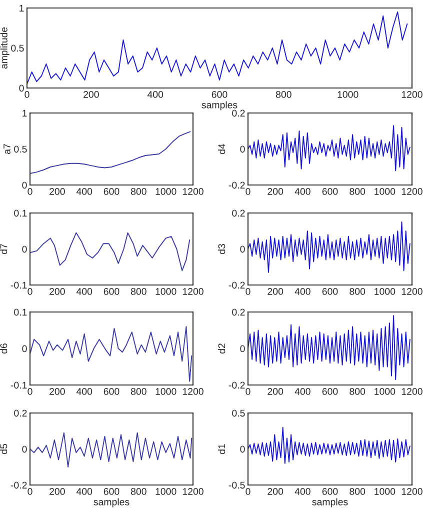 The image size is (423, 521). Describe the element at coordinates (222, 249) in the screenshot. I see `y-axis-title: d3` at that location.